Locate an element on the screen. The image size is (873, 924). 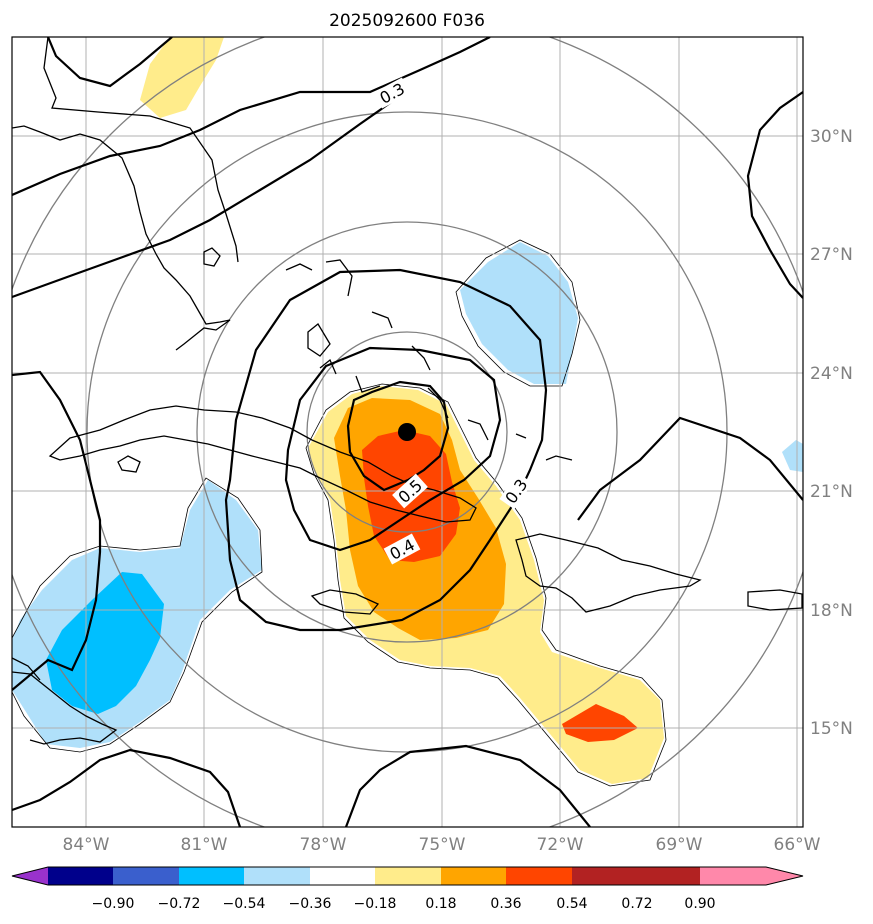
negative-anomaly-deep is located at coordinates (105, 643).